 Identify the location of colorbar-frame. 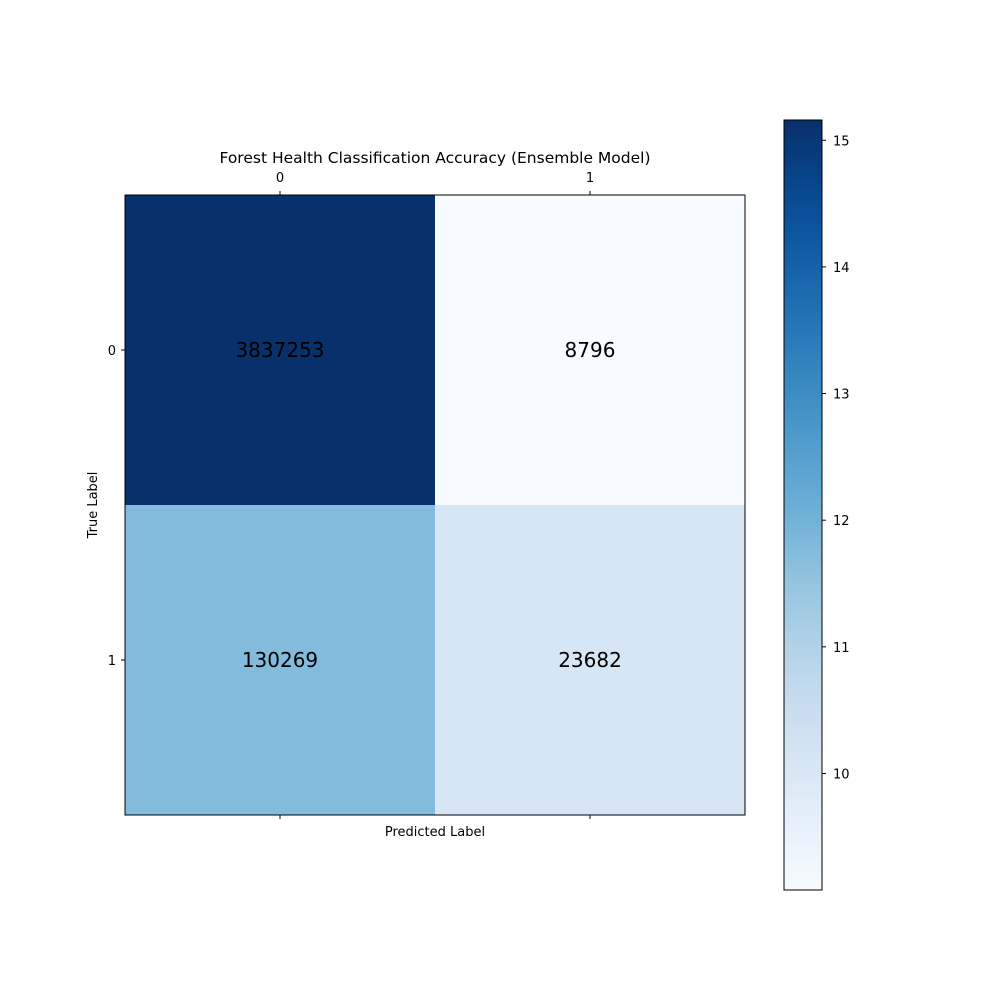
(803, 505).